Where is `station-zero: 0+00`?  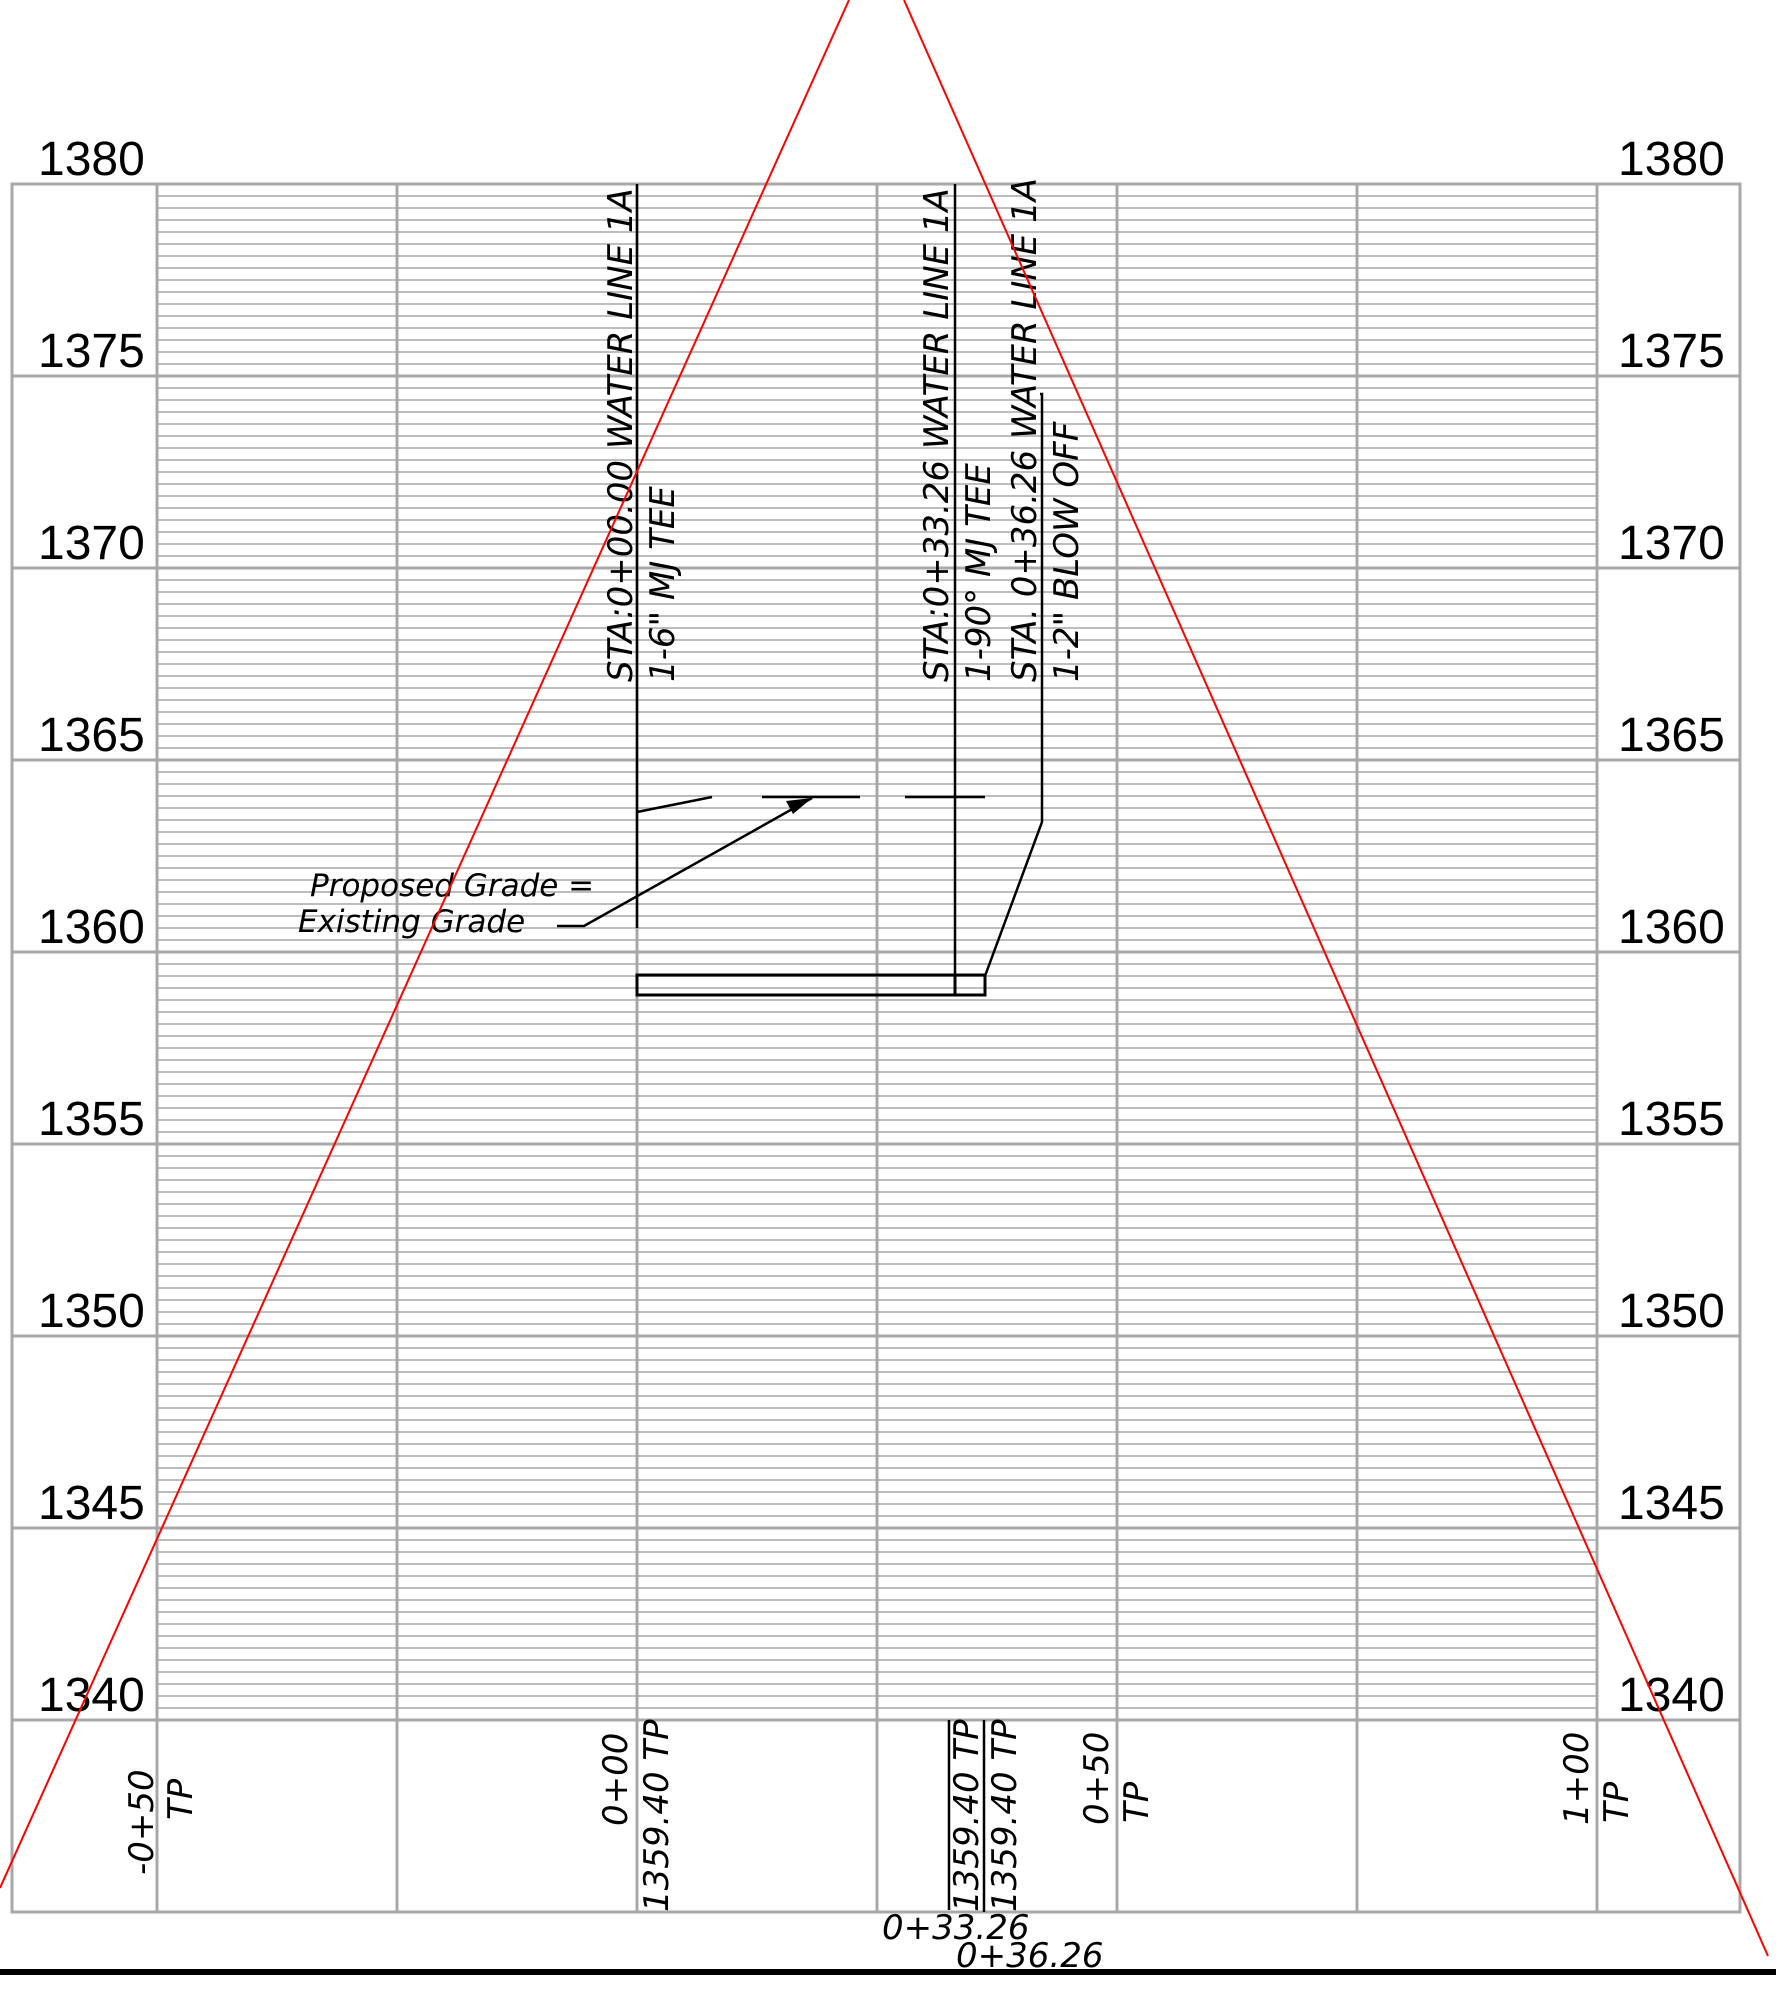
station-zero: 0+00 is located at coordinates (616, 1779).